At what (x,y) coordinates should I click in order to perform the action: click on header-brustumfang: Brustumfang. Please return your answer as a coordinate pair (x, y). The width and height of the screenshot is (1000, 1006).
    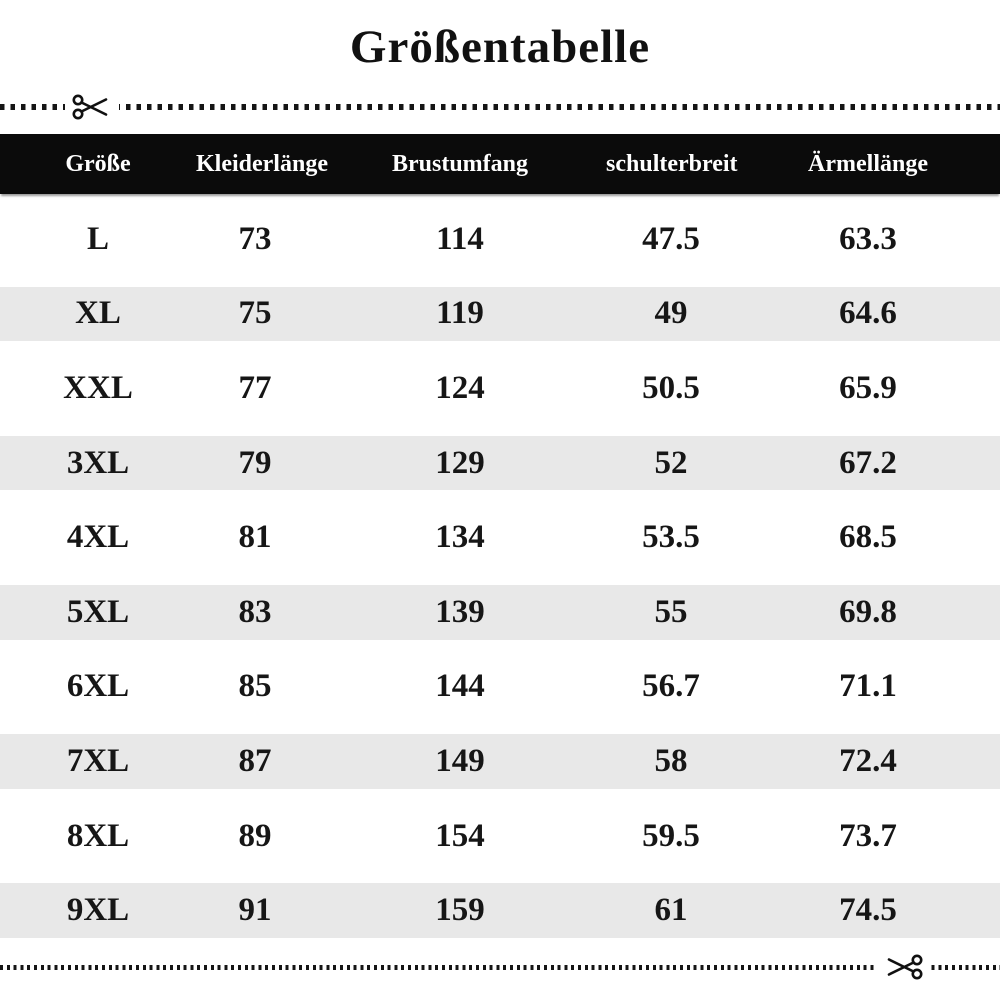
    Looking at the image, I should click on (460, 163).